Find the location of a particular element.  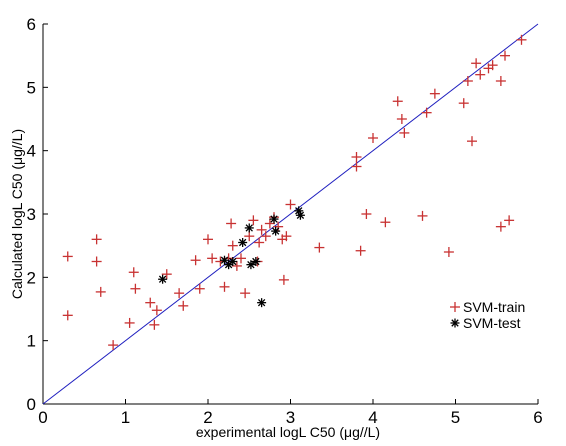

series-svm-test is located at coordinates (231, 257).